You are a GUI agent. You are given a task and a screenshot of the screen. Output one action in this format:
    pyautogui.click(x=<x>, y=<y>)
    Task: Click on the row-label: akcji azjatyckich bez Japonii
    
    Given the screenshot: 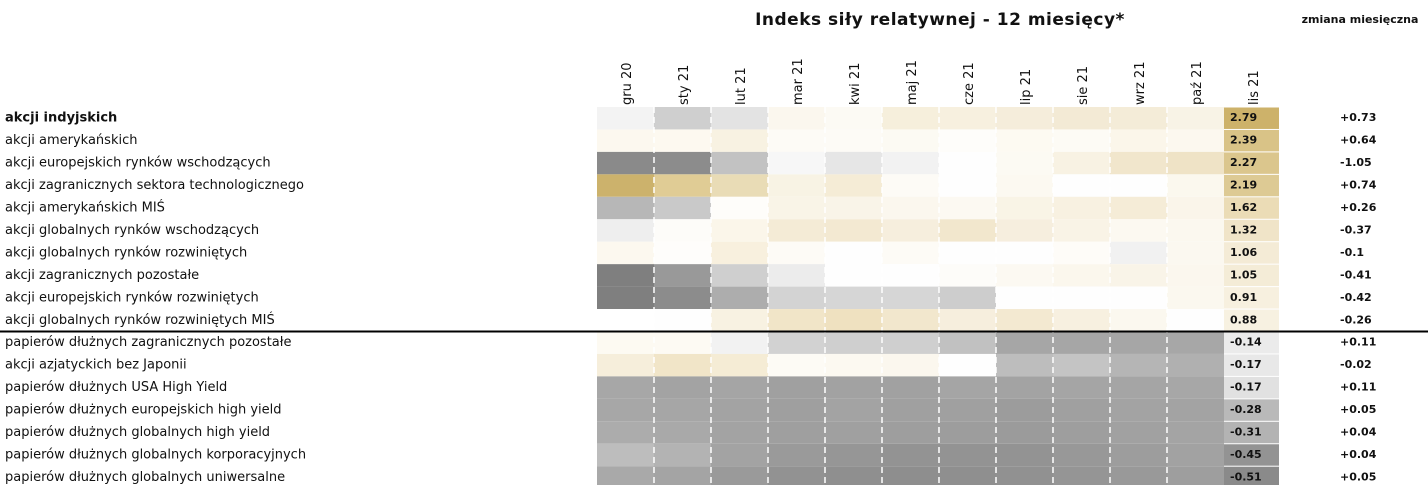 What is the action you would take?
    pyautogui.click(x=96, y=365)
    